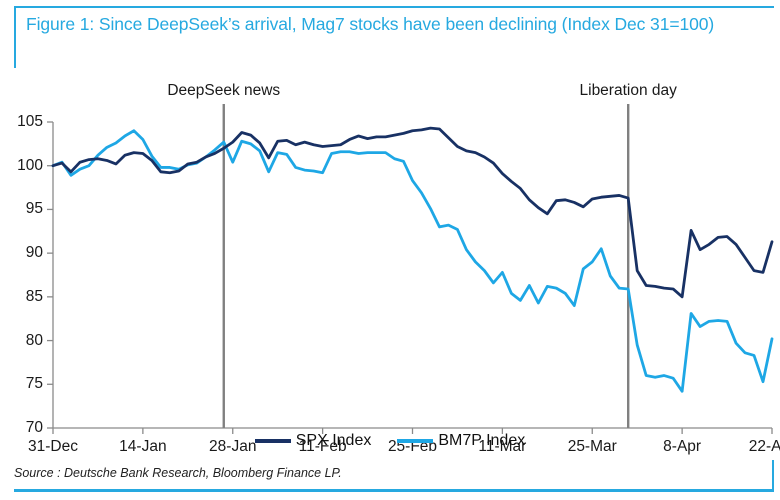 Image resolution: width=780 pixels, height=500 pixels. What do you see at coordinates (394, 490) in the screenshot?
I see `figure-bottom-rule` at bounding box center [394, 490].